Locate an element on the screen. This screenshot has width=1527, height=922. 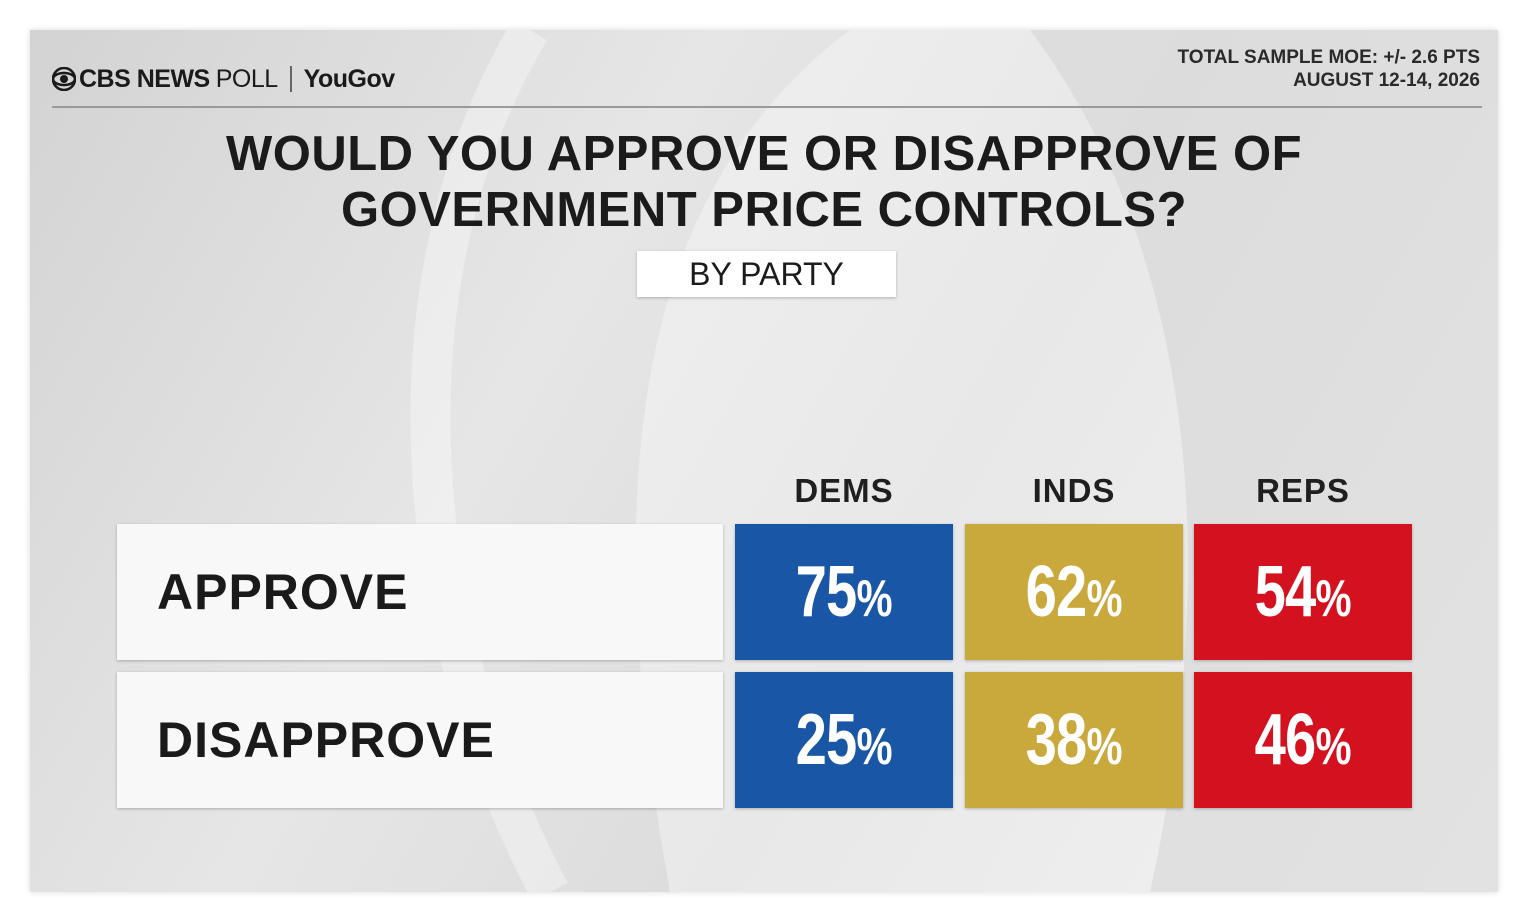
cbs-eye-icon is located at coordinates (64, 79).